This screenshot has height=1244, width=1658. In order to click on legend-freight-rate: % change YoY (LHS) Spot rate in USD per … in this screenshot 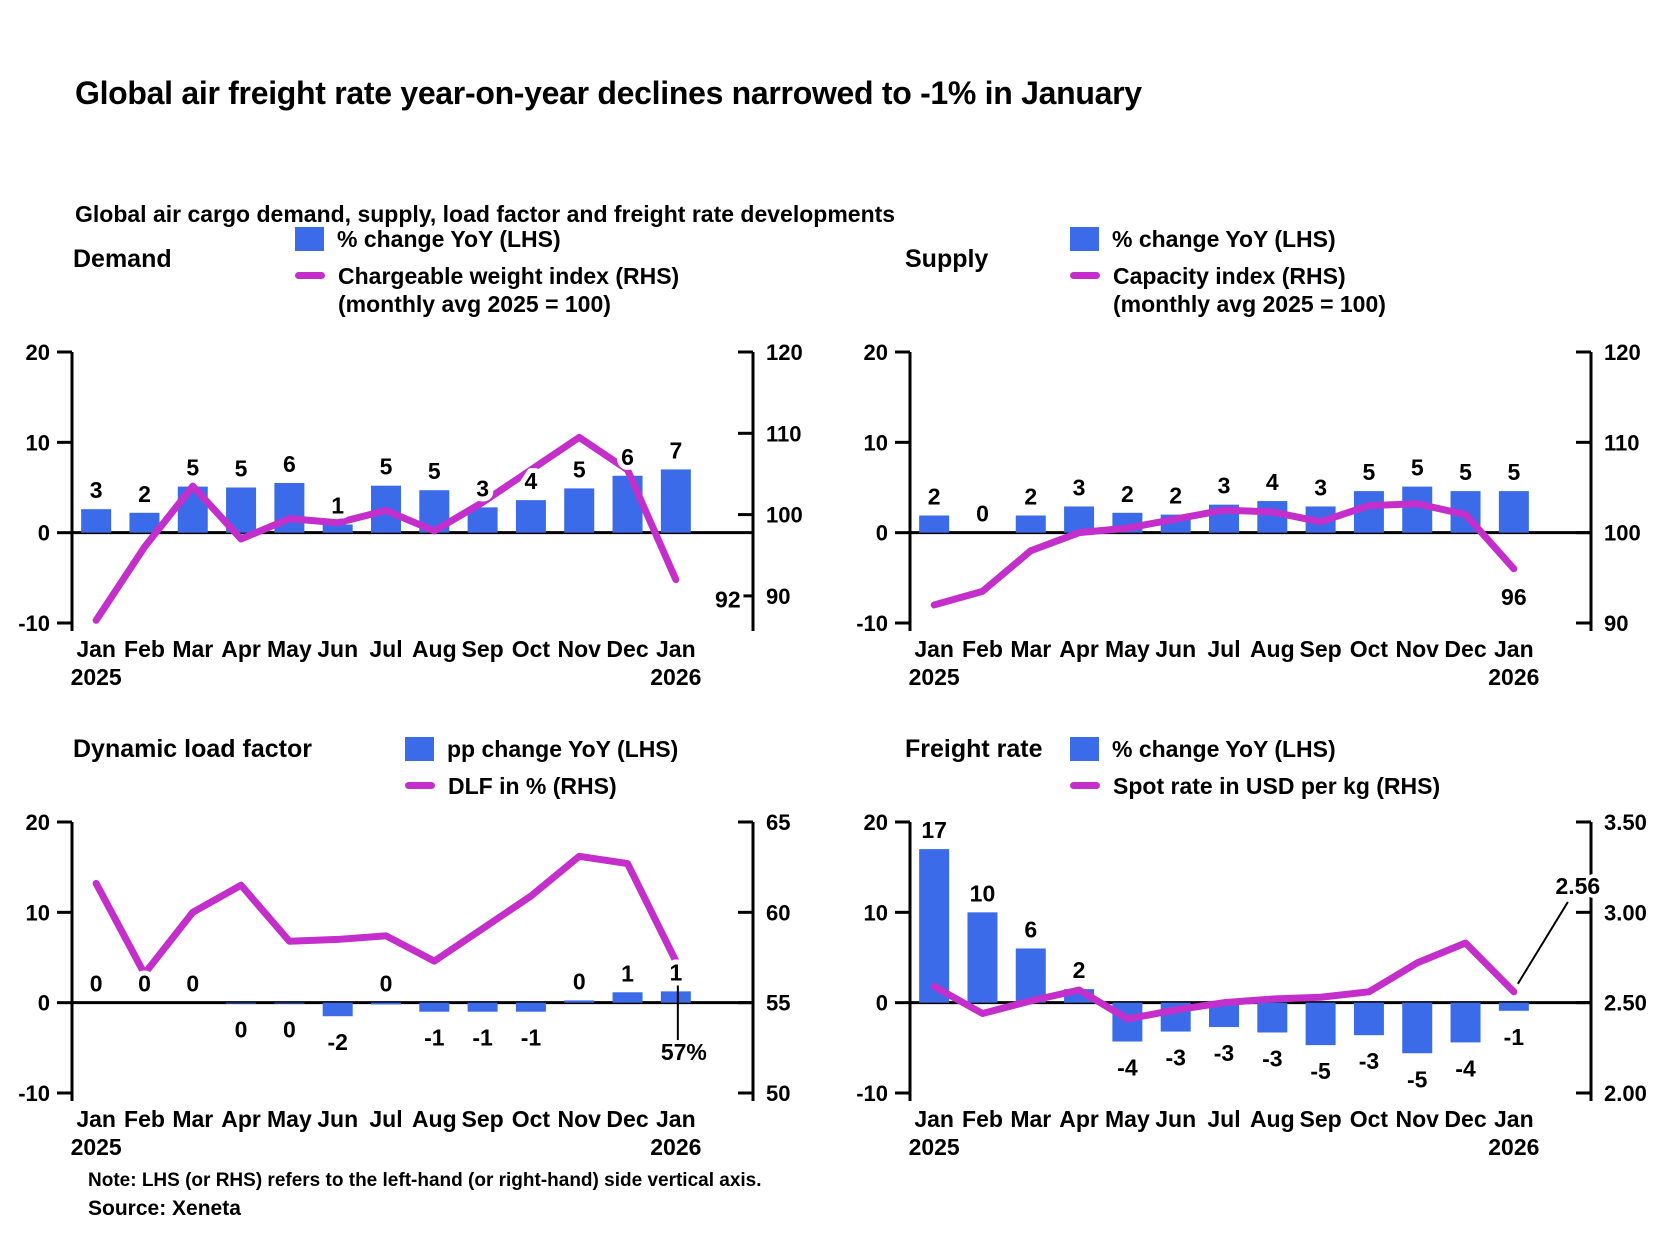, I will do `click(1255, 767)`.